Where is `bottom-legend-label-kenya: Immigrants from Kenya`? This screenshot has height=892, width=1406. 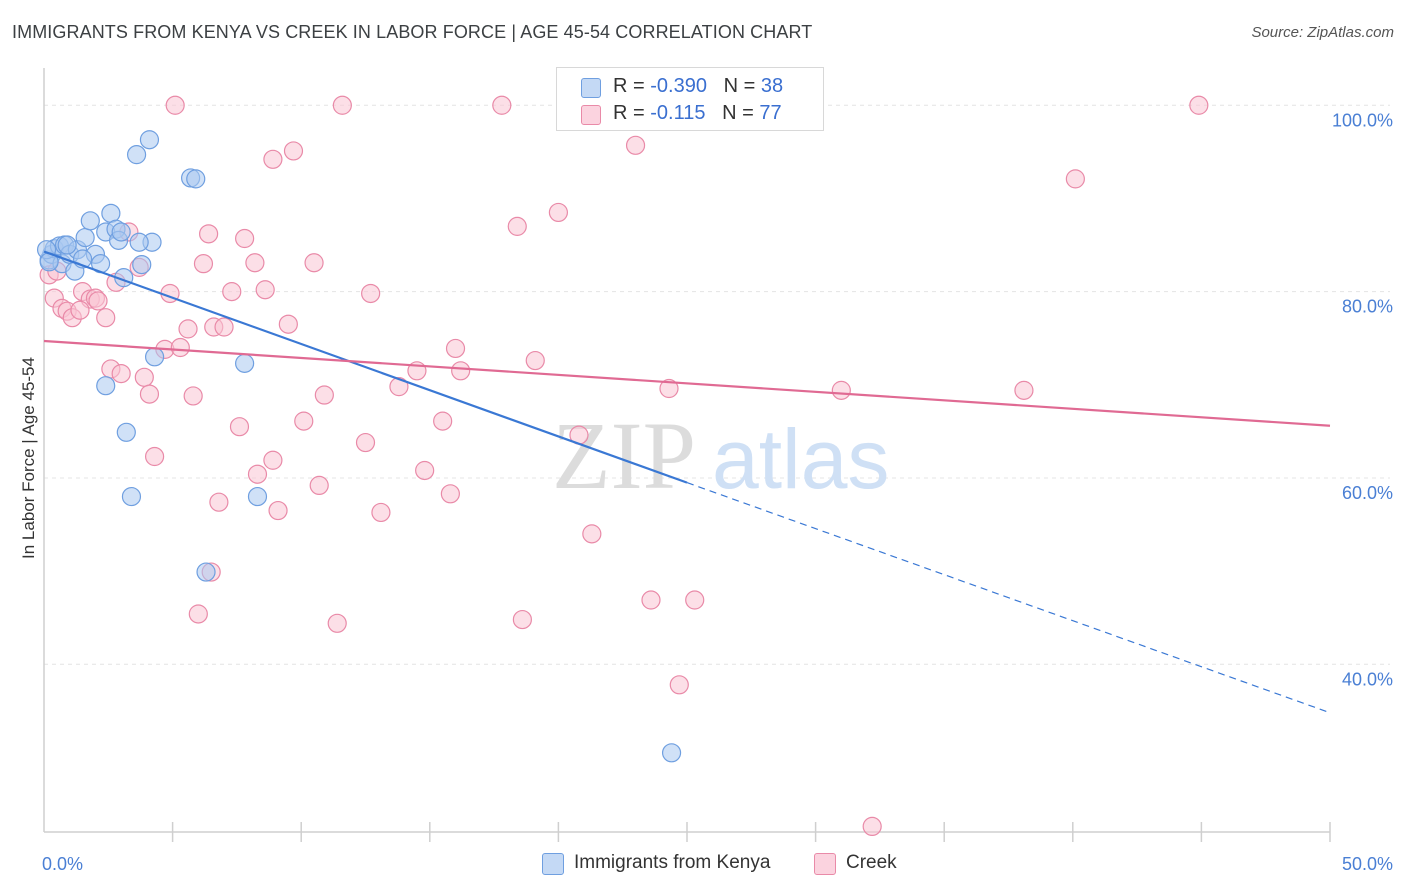
bottom-legend-label-kenya: Immigrants from Kenya is located at coordinates (672, 862).